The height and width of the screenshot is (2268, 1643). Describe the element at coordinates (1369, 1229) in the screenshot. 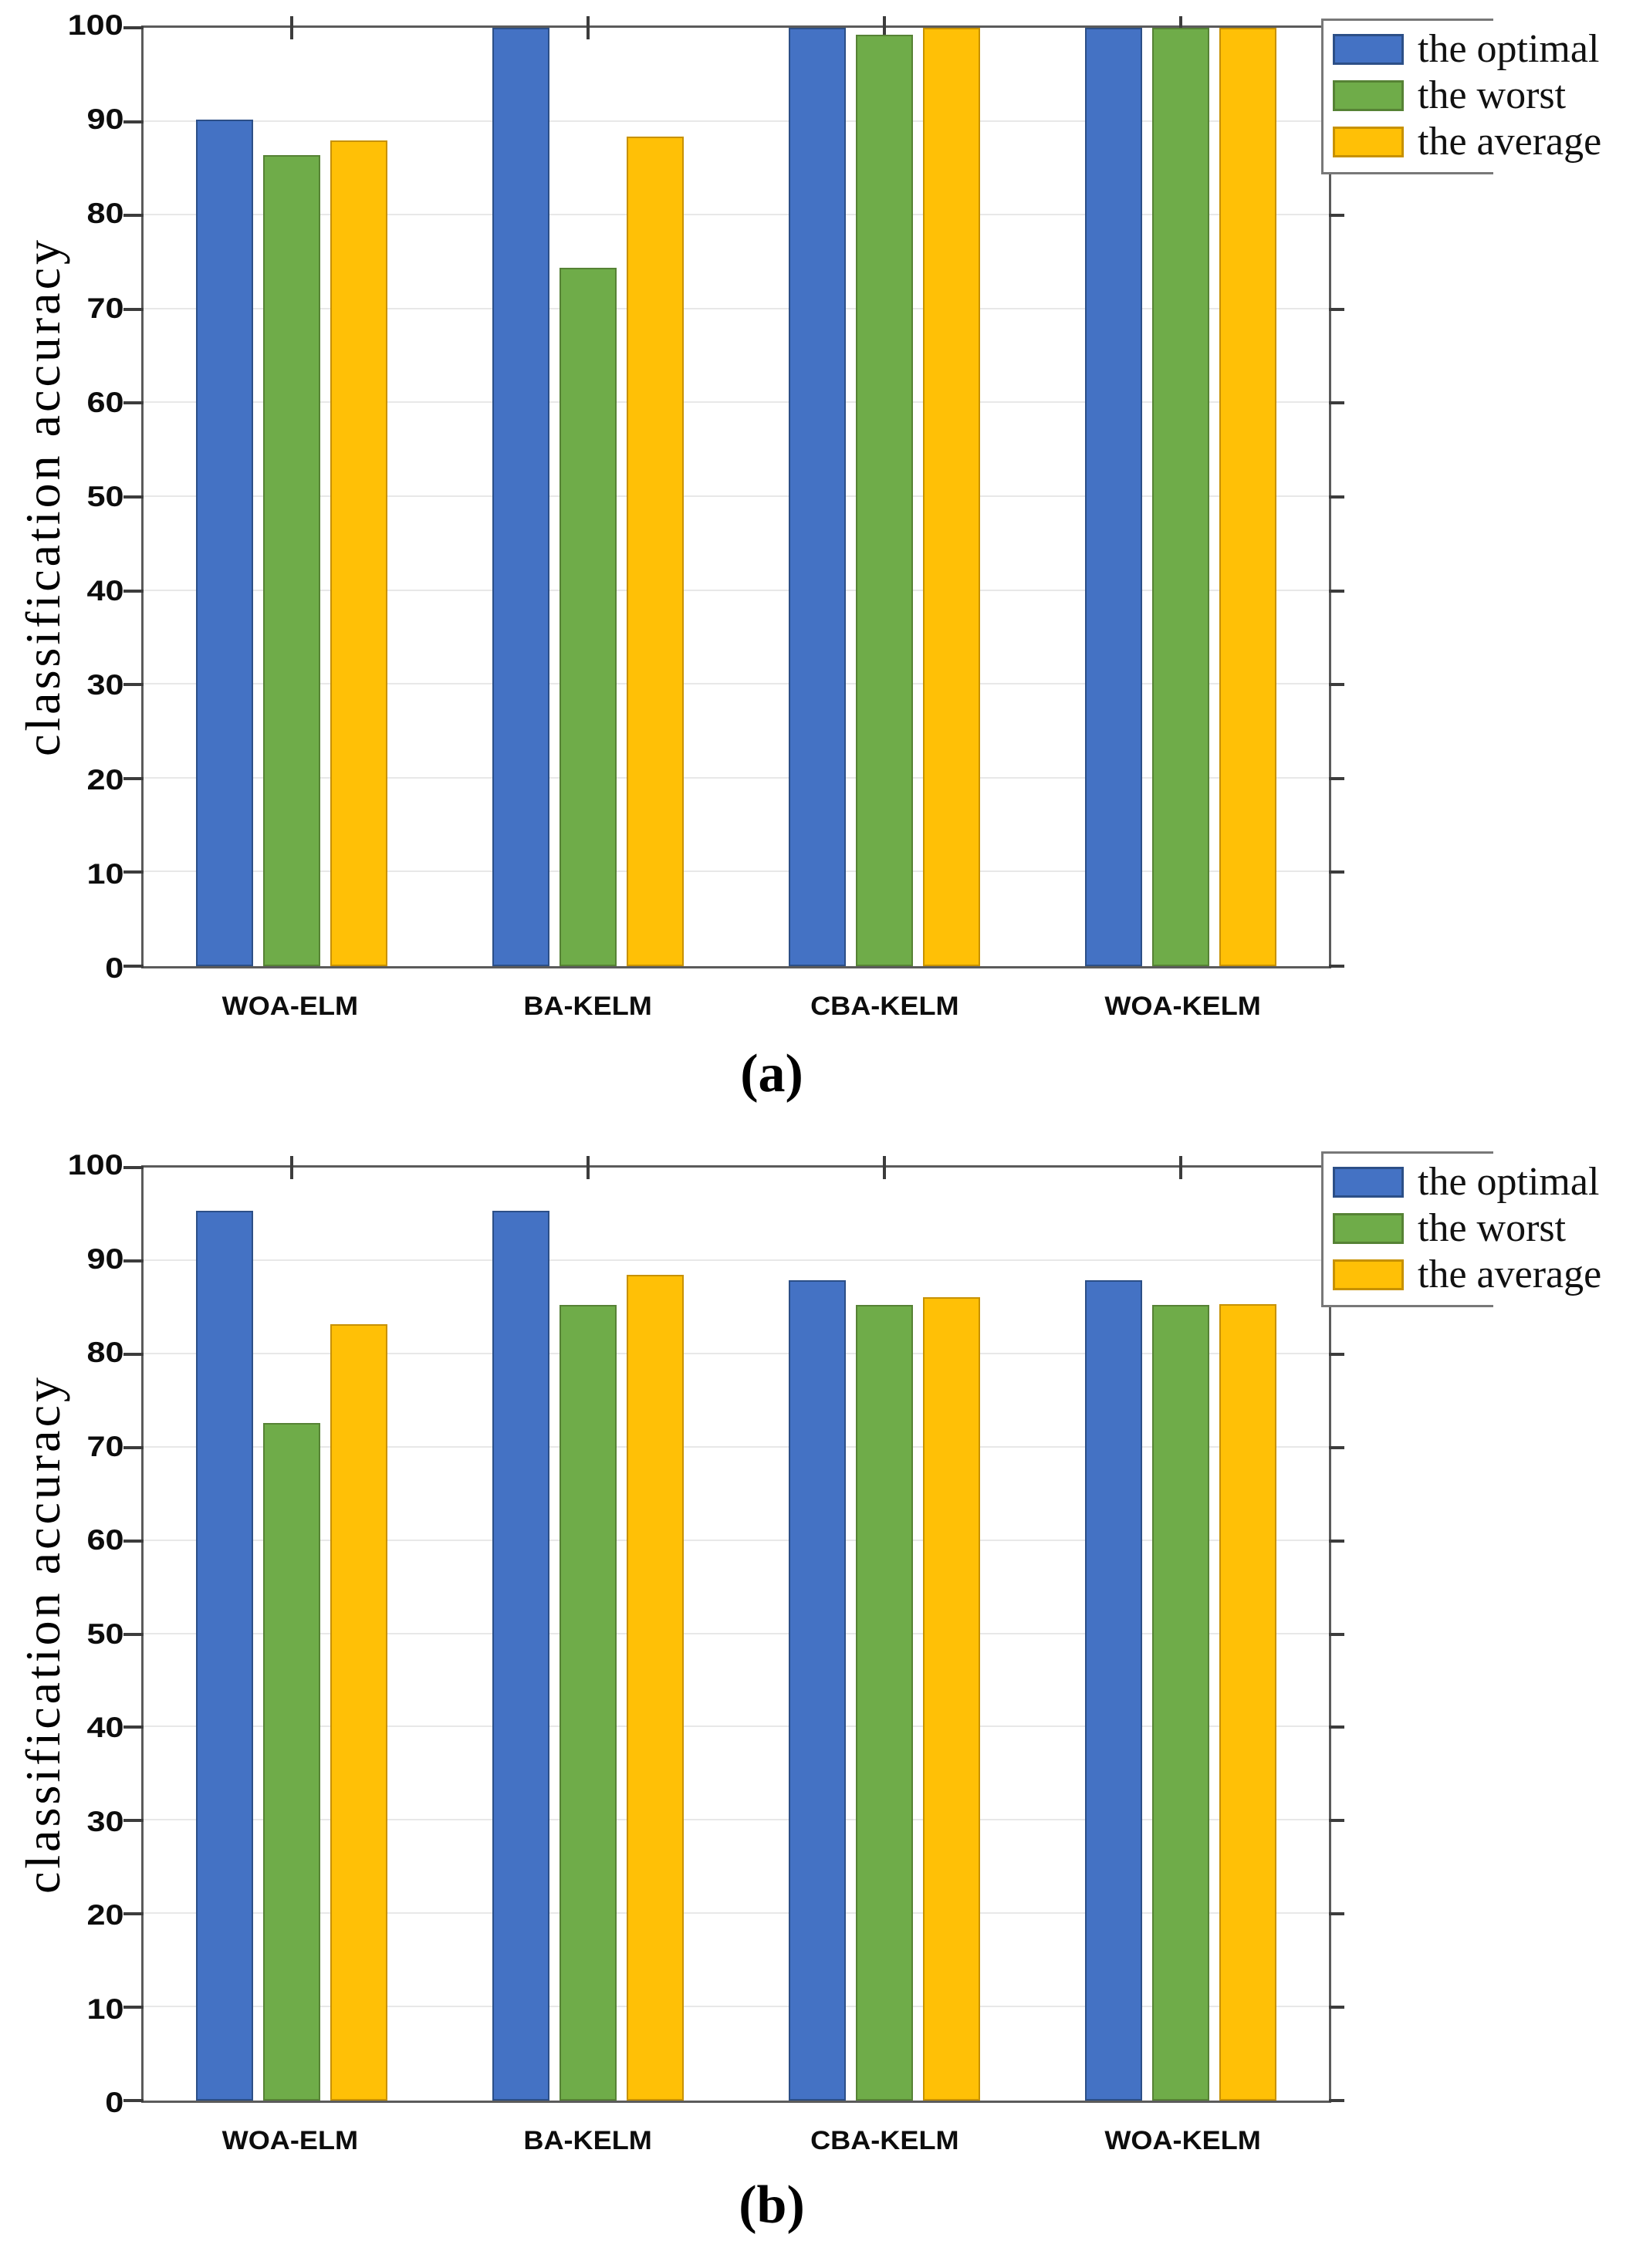

I see `legend-swatch-worst` at that location.